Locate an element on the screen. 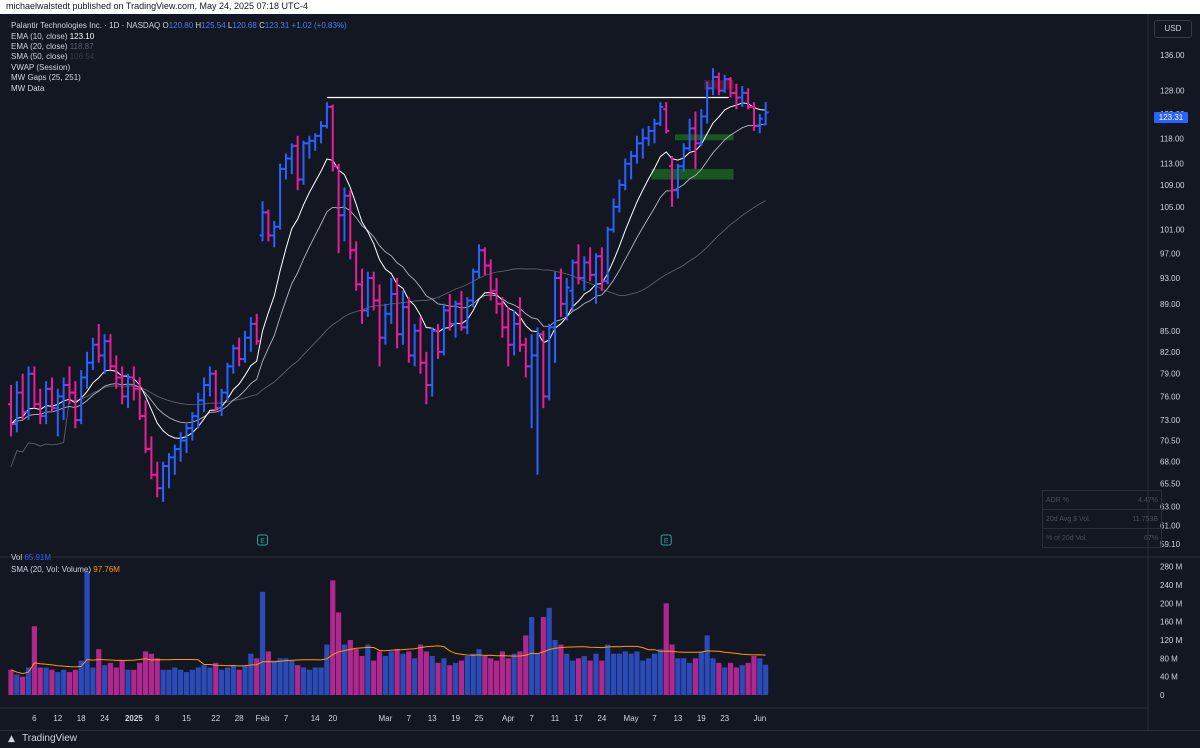 The image size is (1200, 748). volume-bars is located at coordinates (388, 633).